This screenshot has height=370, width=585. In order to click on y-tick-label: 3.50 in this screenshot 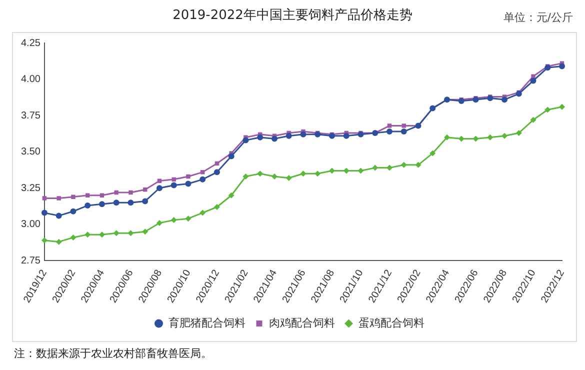, I will do `click(30, 152)`.